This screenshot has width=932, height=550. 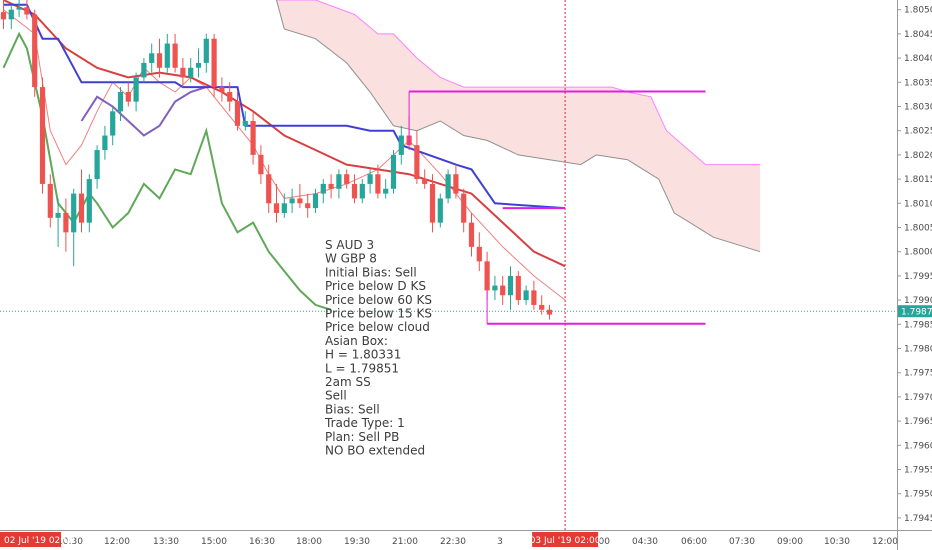 I want to click on price-tick-label: 1.80450, so click(x=918, y=35).